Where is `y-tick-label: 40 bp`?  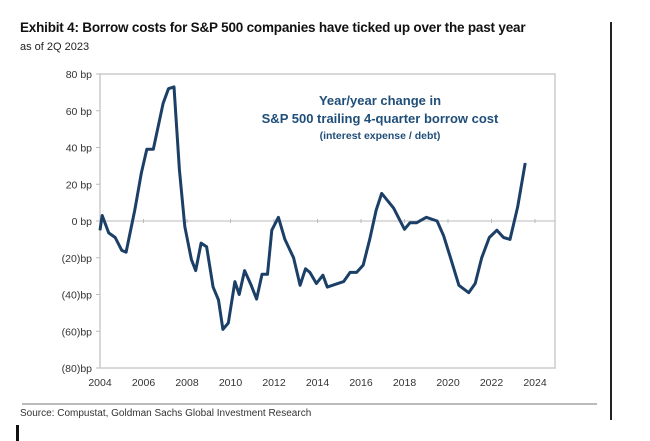
y-tick-label: 40 bp is located at coordinates (79, 149).